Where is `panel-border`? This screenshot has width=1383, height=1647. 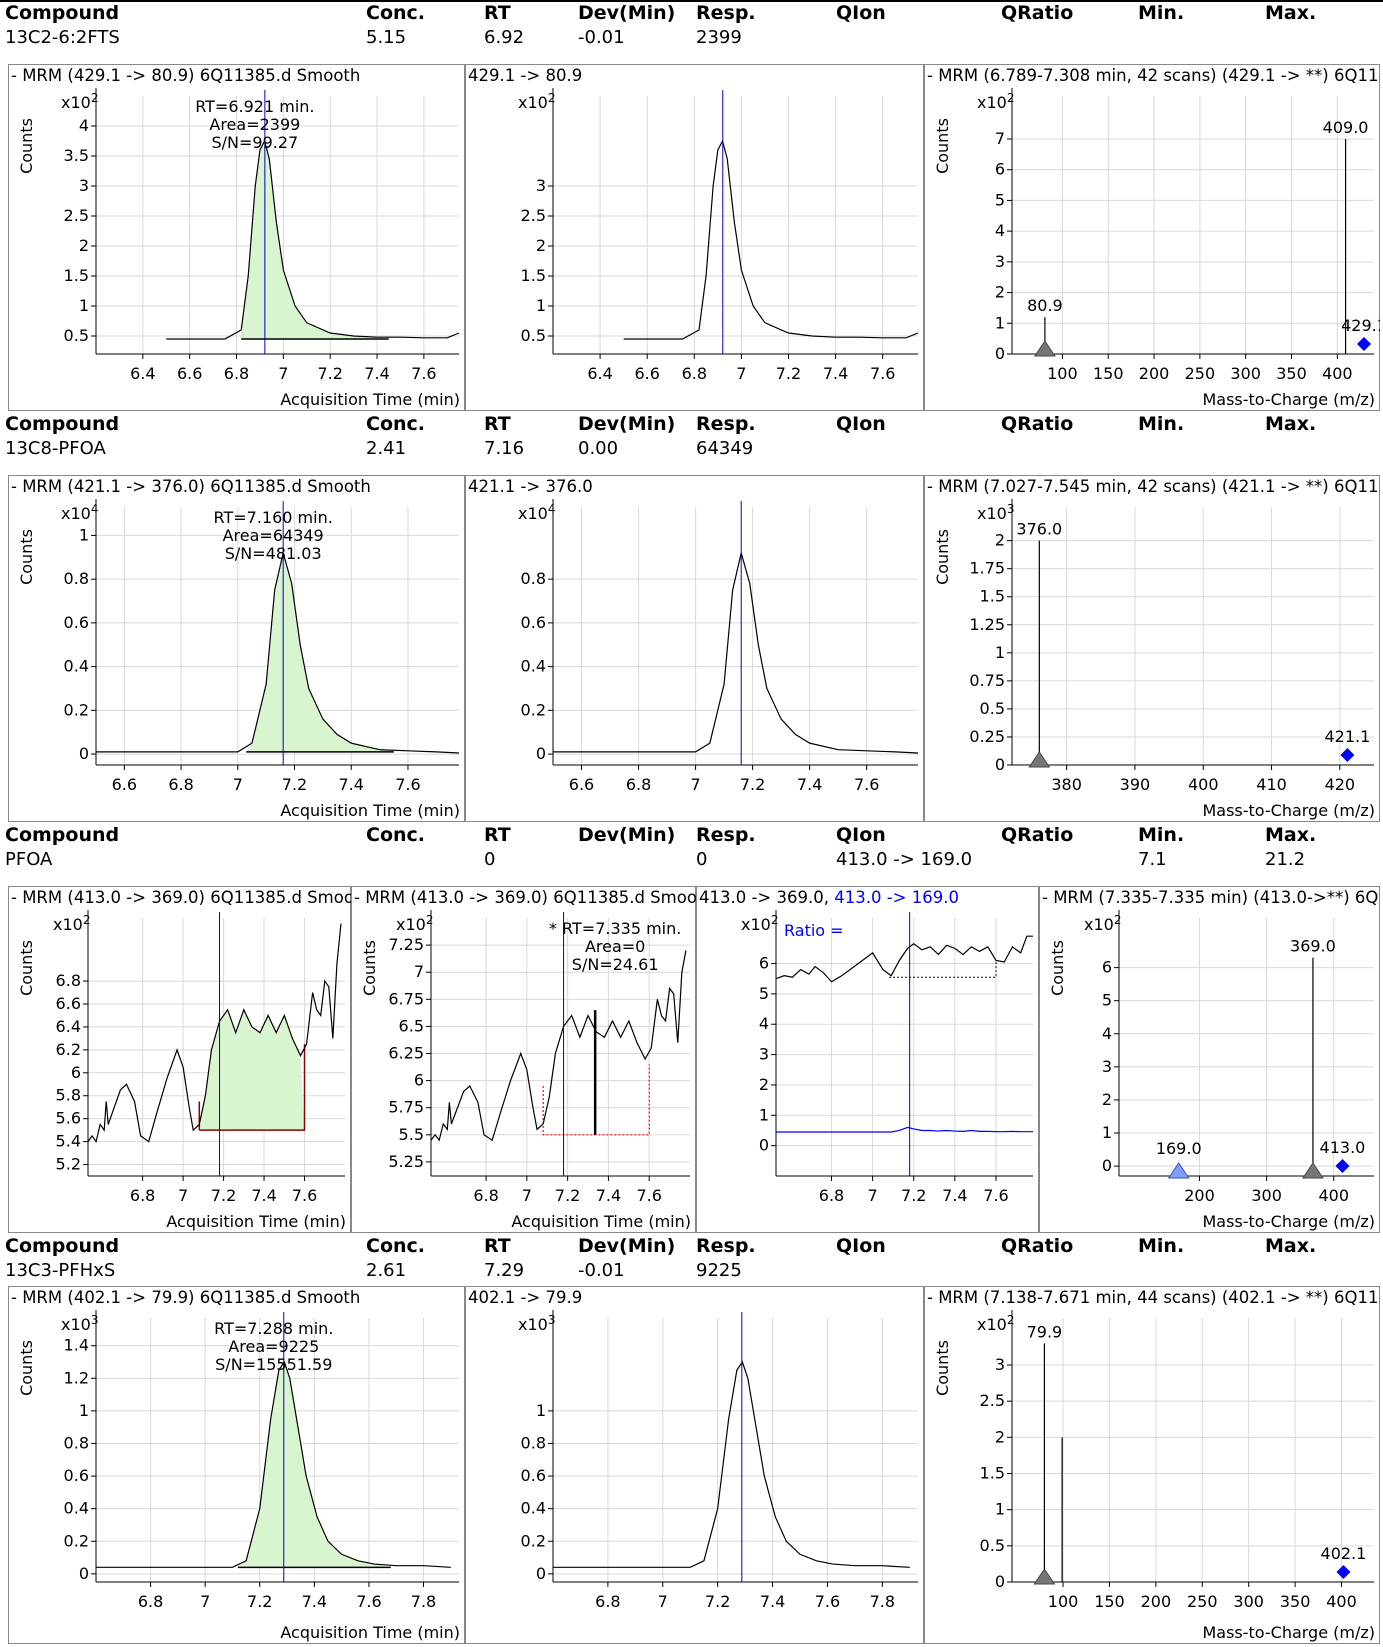
panel-border is located at coordinates (694, 237).